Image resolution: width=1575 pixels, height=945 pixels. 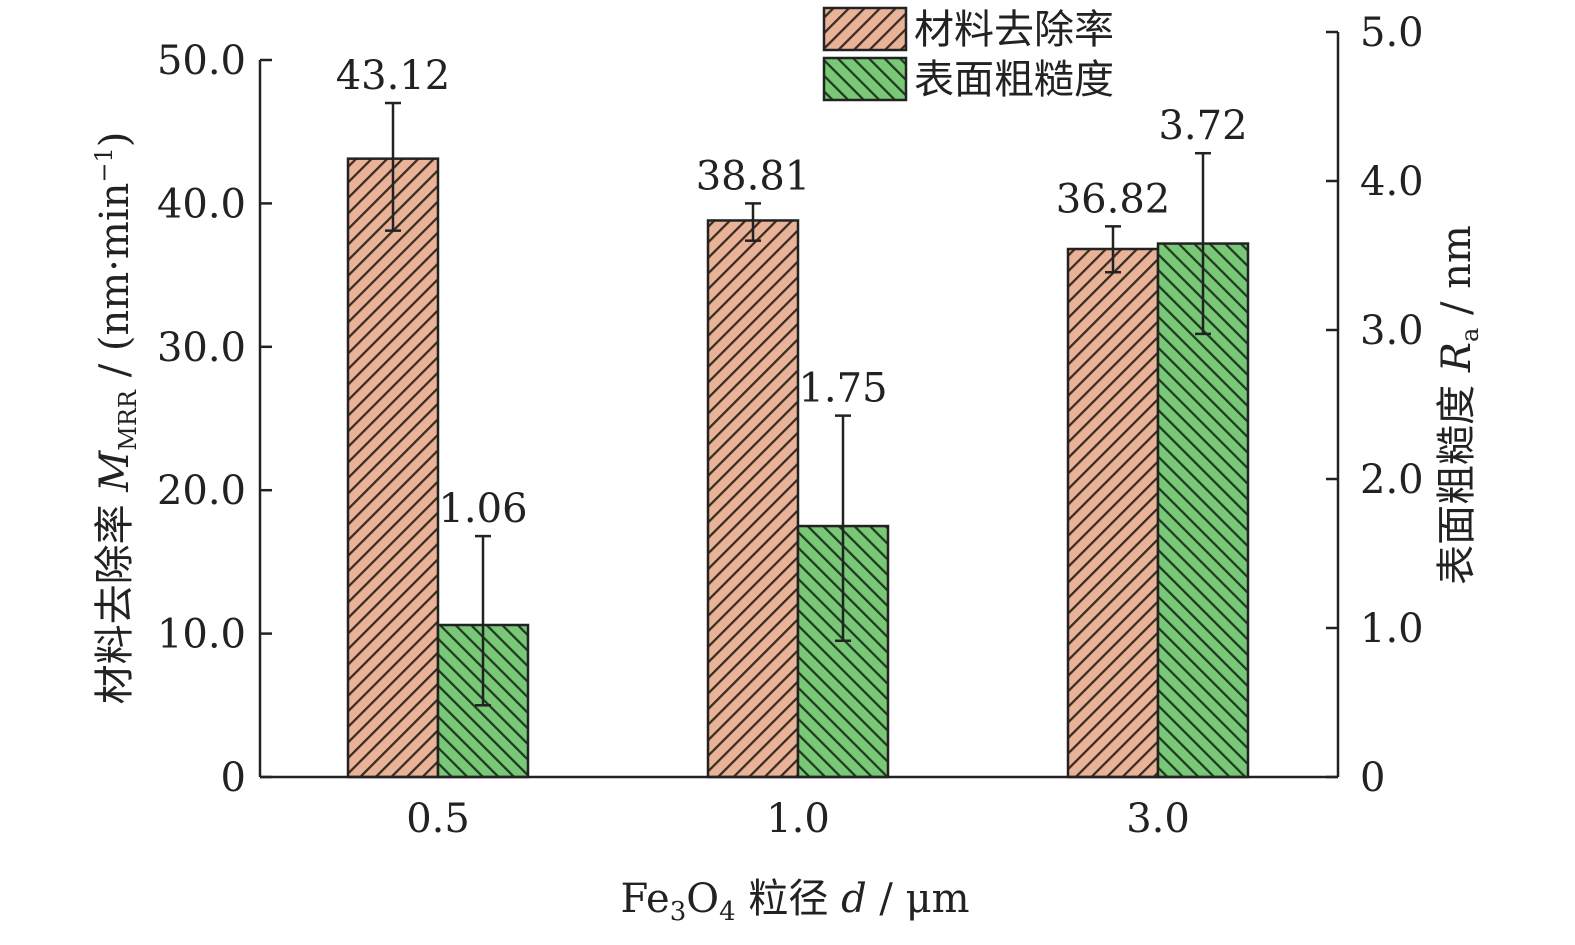 I want to click on x-tick-label: 3.0, so click(x=1158, y=819).